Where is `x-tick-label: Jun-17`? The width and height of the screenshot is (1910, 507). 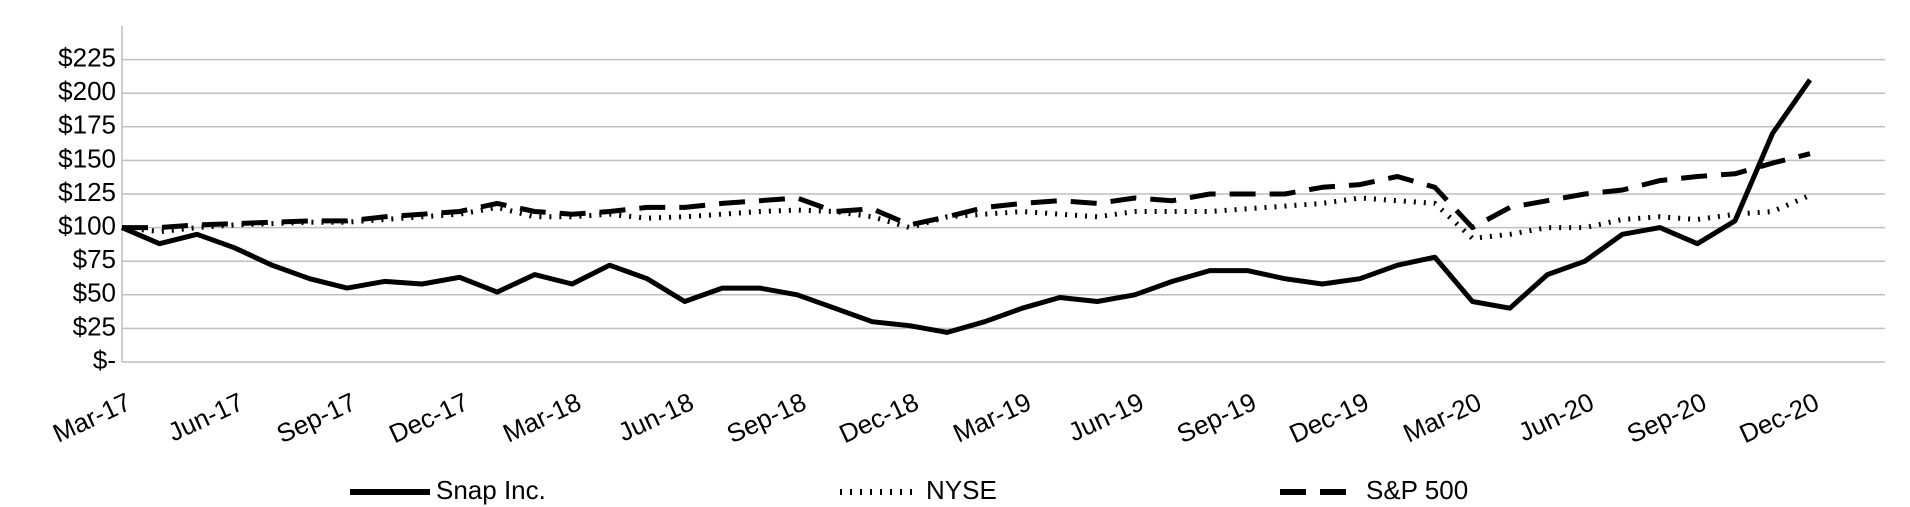 x-tick-label: Jun-17 is located at coordinates (205, 416).